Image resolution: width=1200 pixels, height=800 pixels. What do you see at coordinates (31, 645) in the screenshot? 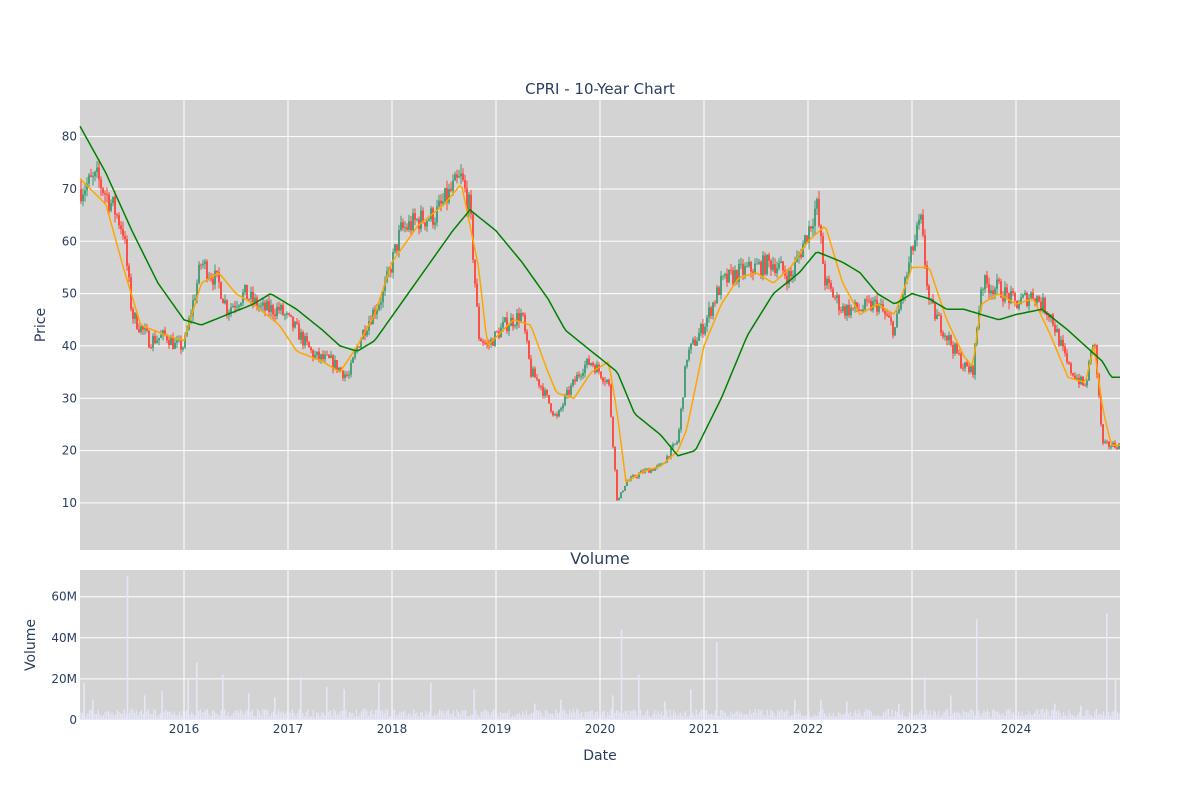
I see `volume-axis-label: Volume` at bounding box center [31, 645].